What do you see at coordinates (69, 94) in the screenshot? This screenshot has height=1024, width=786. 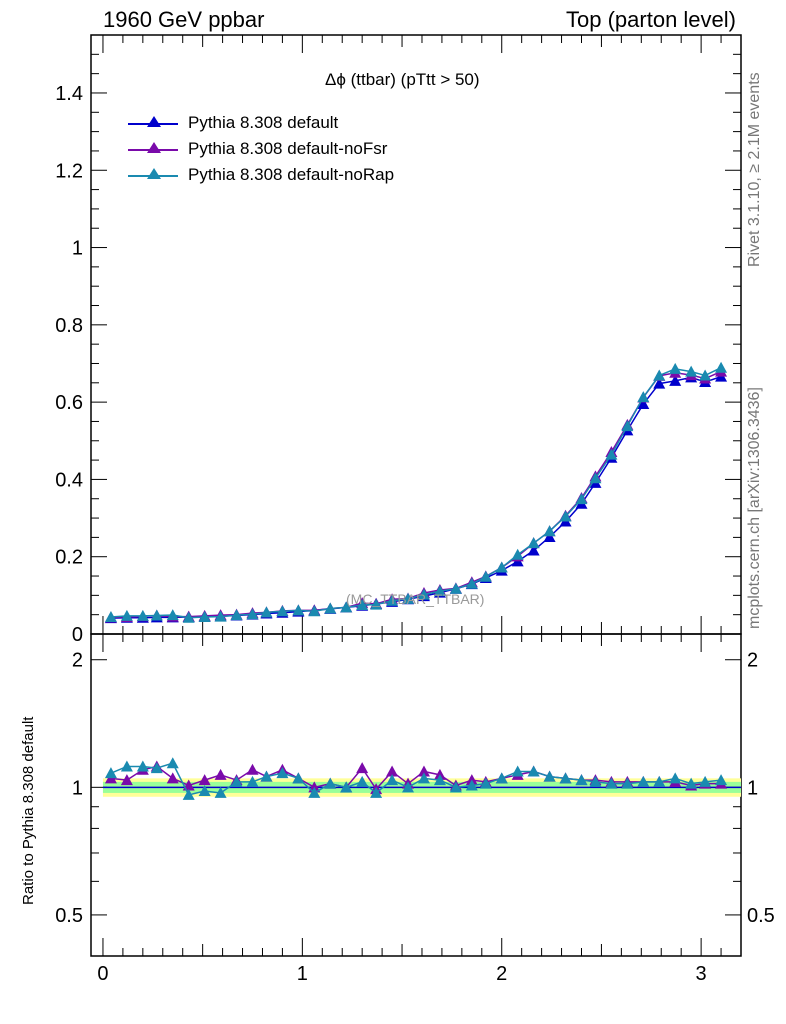 I see `y-tick-label: 1.4` at bounding box center [69, 94].